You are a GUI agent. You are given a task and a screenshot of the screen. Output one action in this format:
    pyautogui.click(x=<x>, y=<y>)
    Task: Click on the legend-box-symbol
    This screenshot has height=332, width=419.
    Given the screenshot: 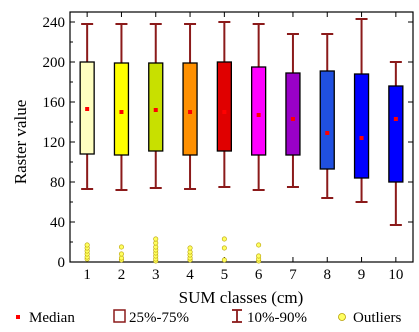 What is the action you would take?
    pyautogui.click(x=119, y=316)
    